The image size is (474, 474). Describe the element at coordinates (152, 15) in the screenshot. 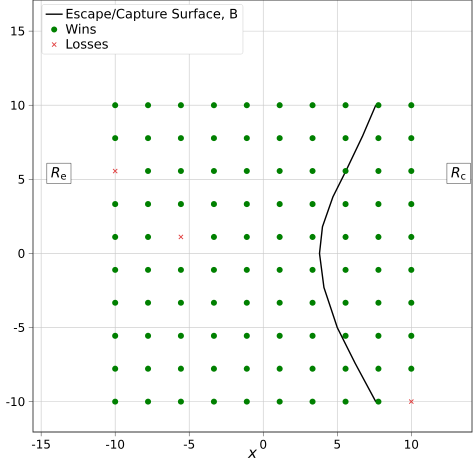

I see `legend-label: Escape/Capture Surface, B` at that location.